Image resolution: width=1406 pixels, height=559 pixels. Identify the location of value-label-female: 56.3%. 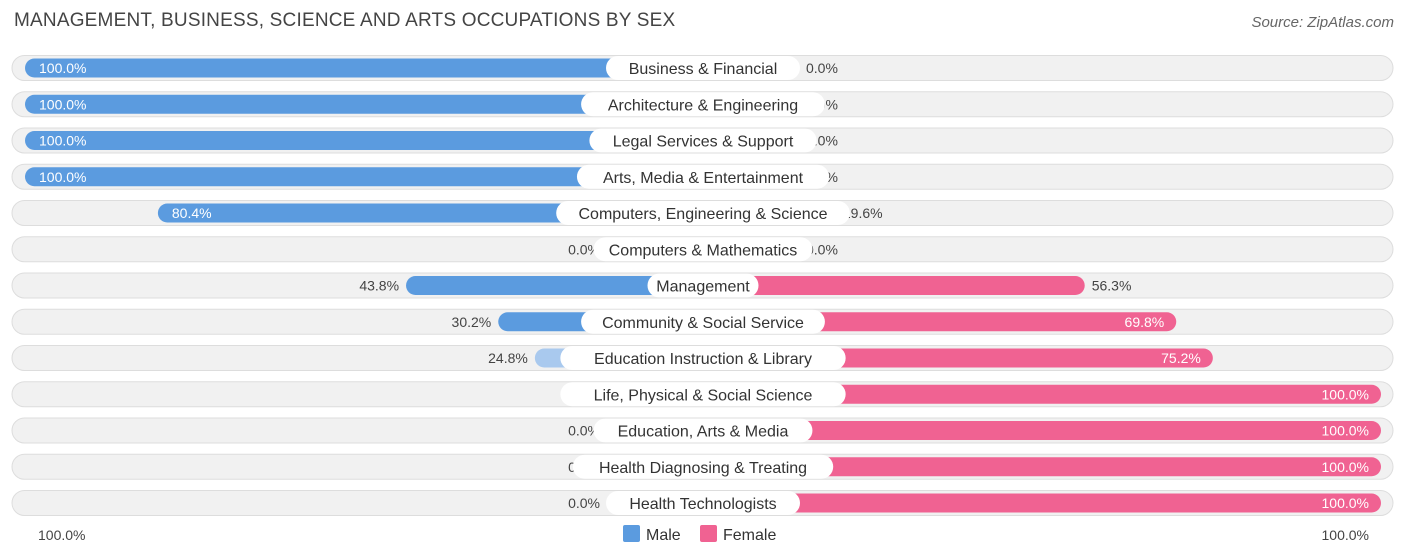
(1112, 286).